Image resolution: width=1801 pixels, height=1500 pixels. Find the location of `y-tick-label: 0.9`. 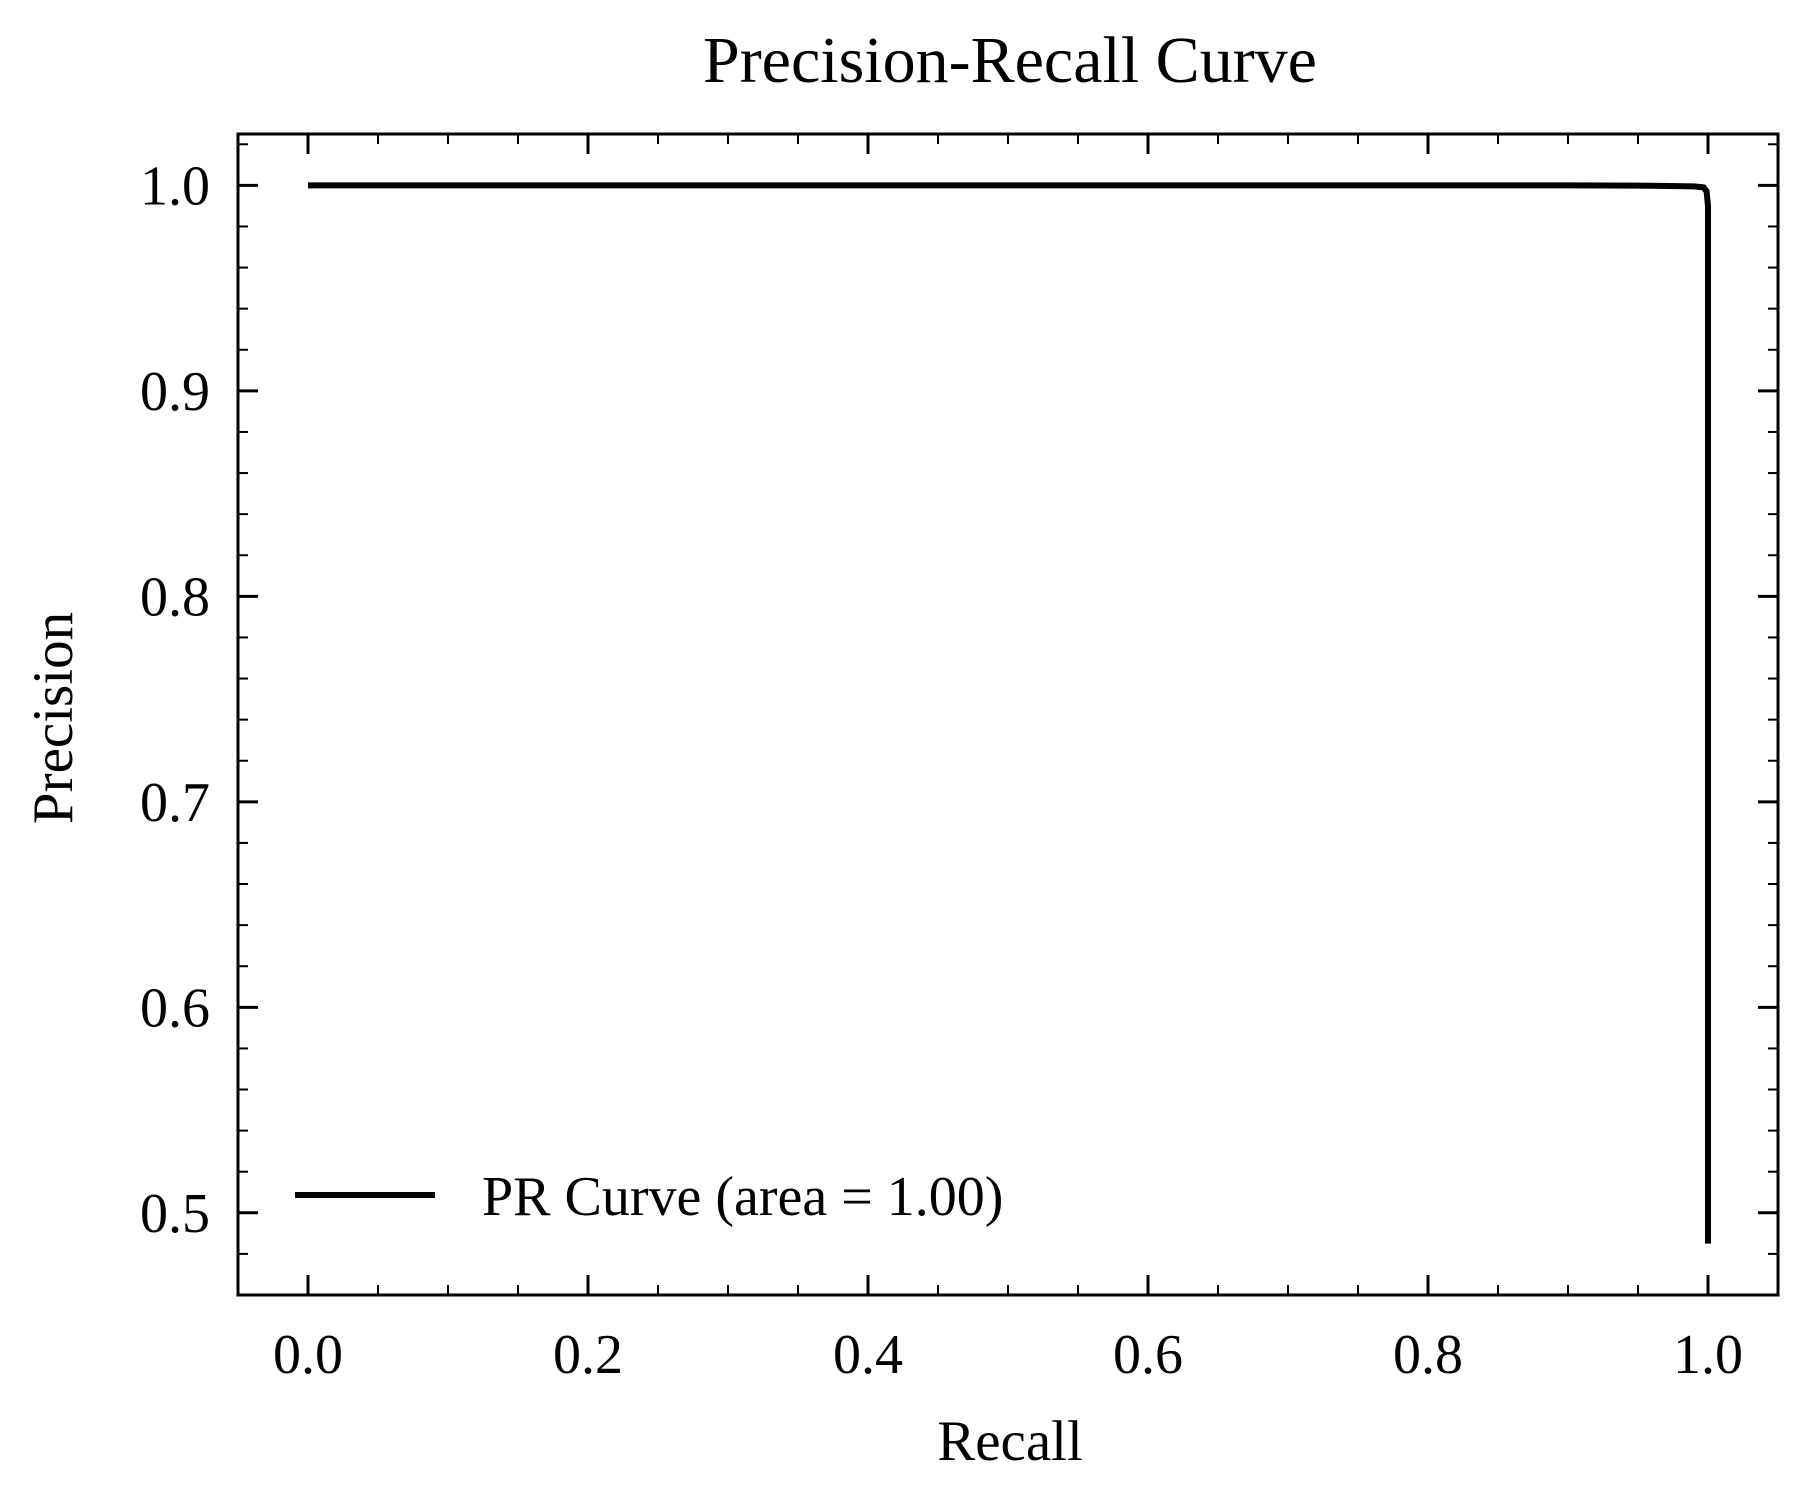

y-tick-label: 0.9 is located at coordinates (175, 392).